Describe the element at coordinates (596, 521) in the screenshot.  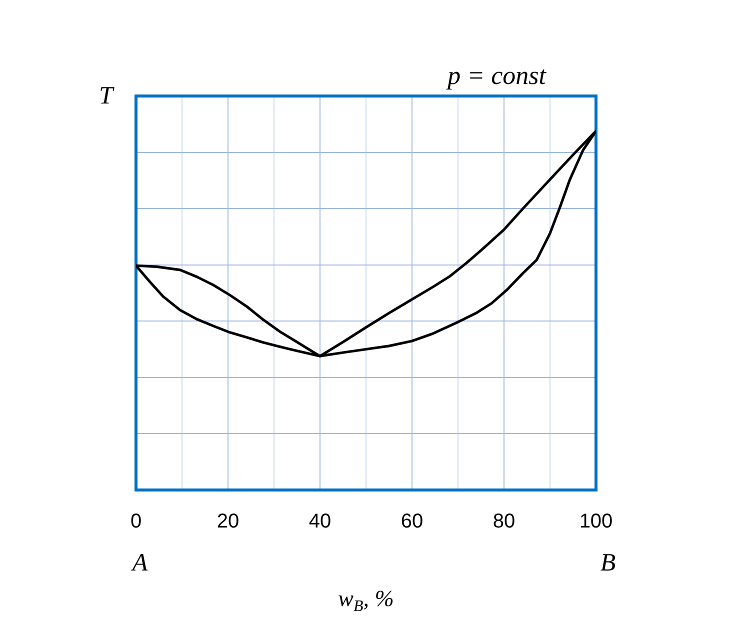
I see `x-tick-label: 100` at that location.